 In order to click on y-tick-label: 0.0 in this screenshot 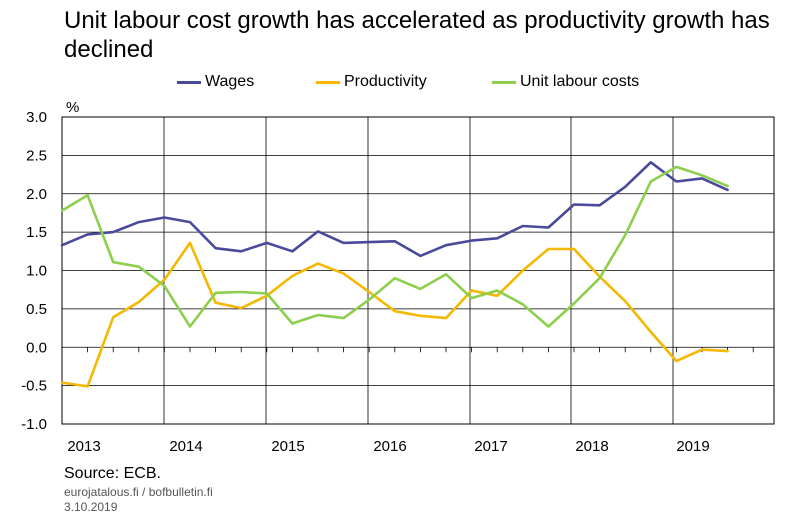, I will do `click(36, 347)`.